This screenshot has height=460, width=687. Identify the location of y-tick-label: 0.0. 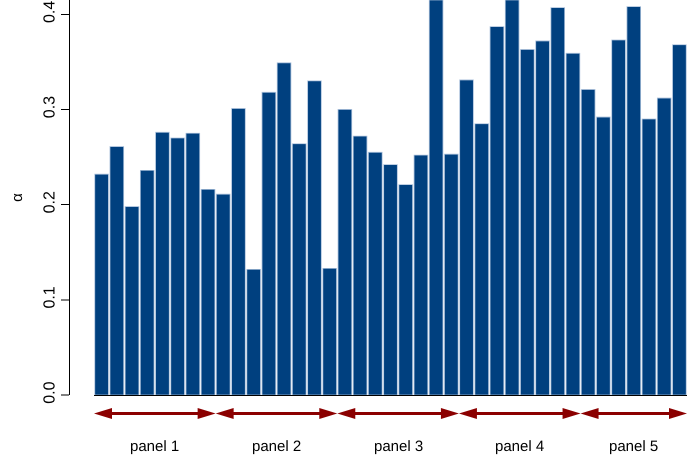
(50, 392).